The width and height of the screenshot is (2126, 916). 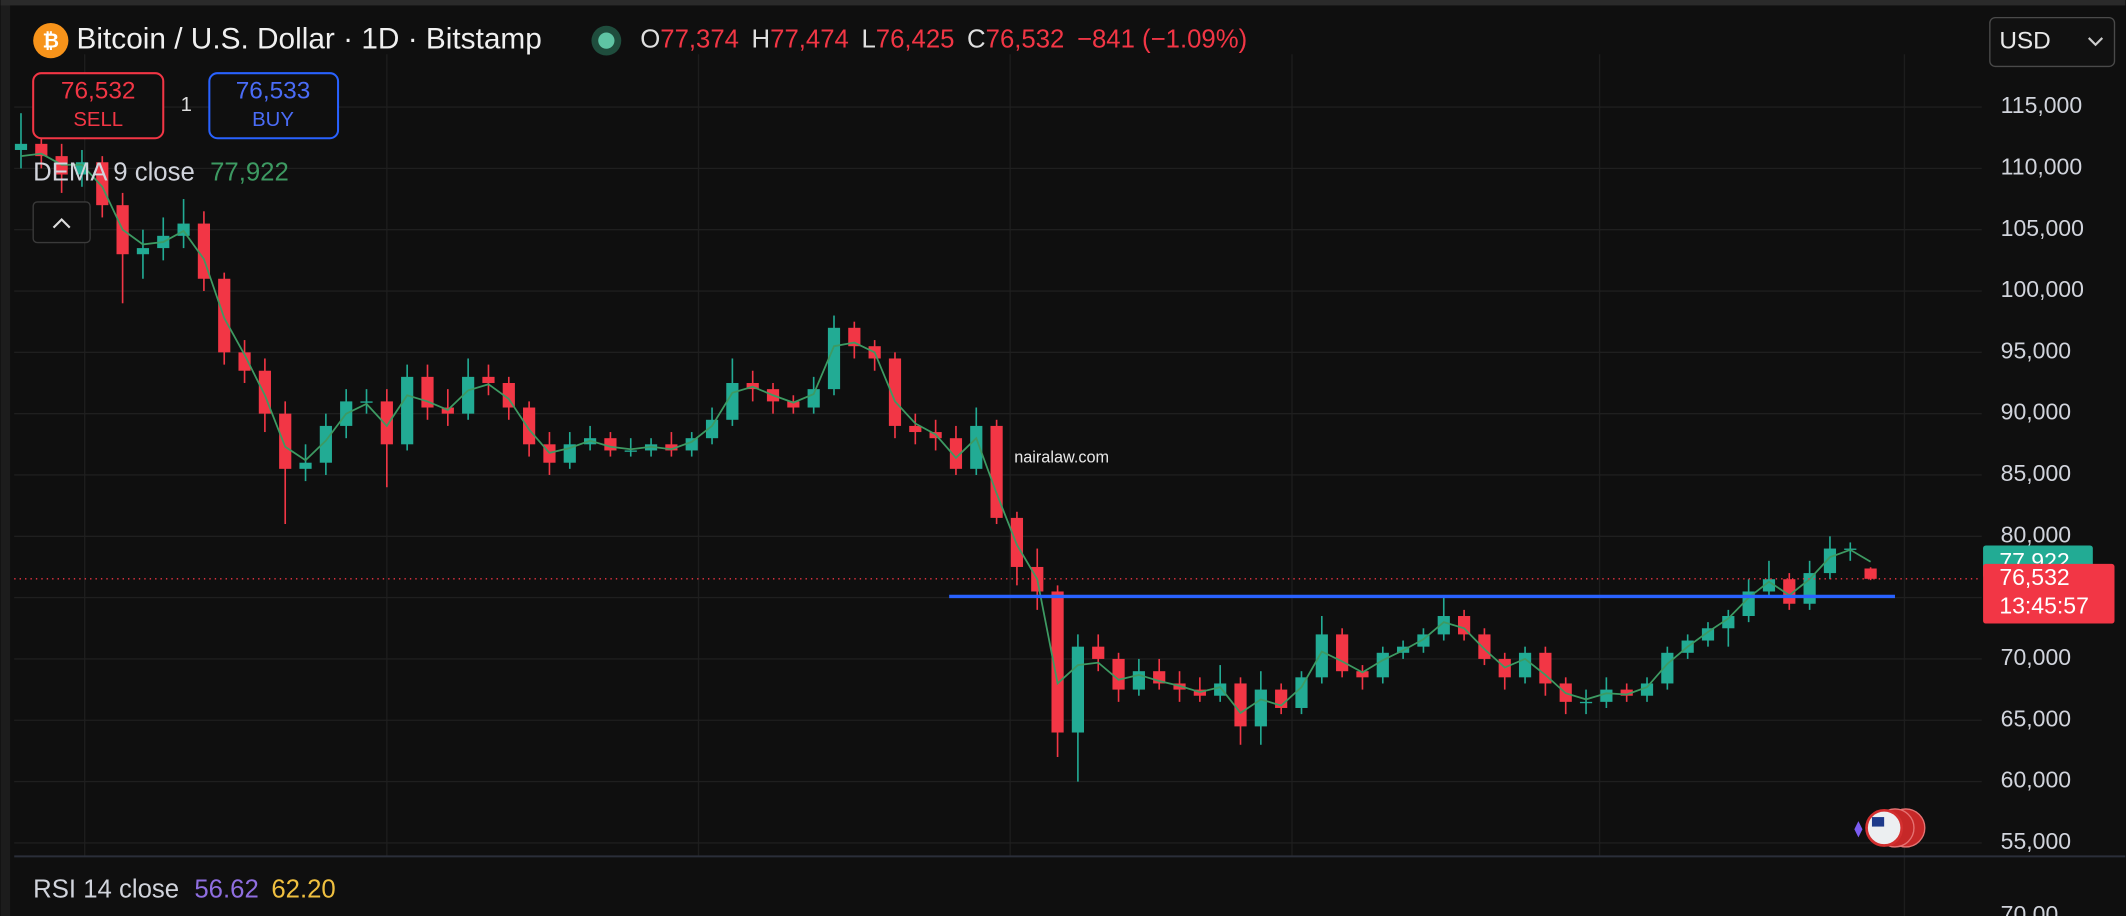 What do you see at coordinates (1884, 827) in the screenshot?
I see `event-flag` at bounding box center [1884, 827].